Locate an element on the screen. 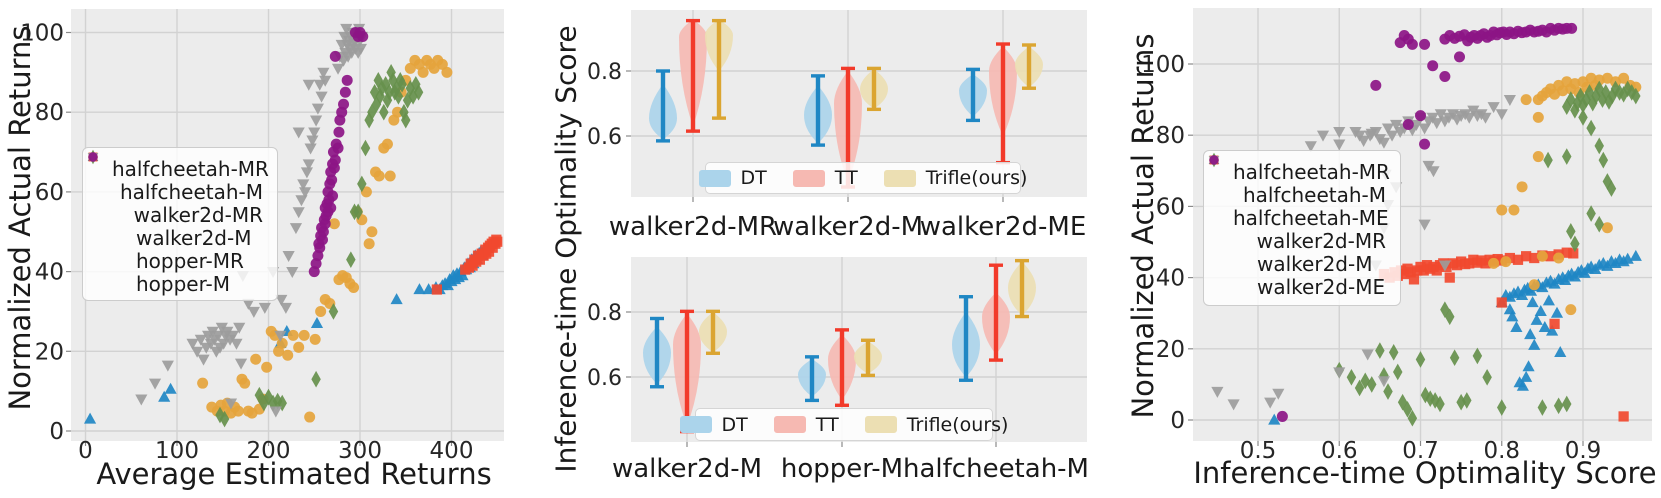 The width and height of the screenshot is (1661, 498). legend-label: TT is located at coordinates (846, 178).